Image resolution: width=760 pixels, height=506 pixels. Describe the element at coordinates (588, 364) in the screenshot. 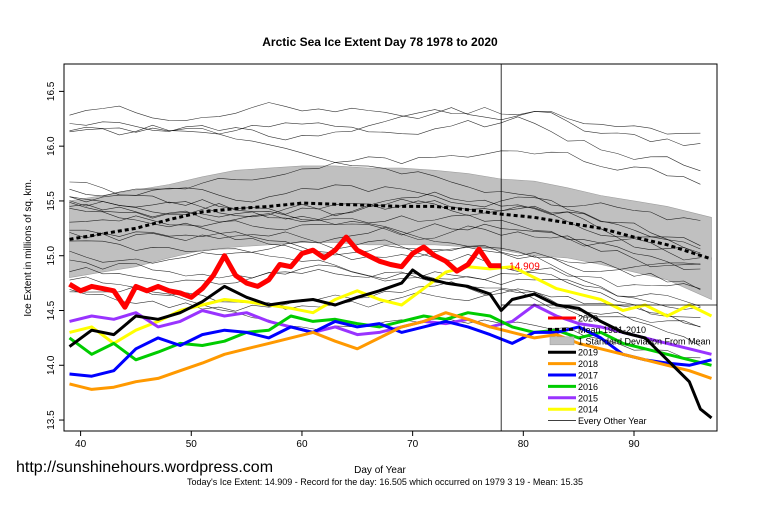

I see `legend-label: 2018` at that location.